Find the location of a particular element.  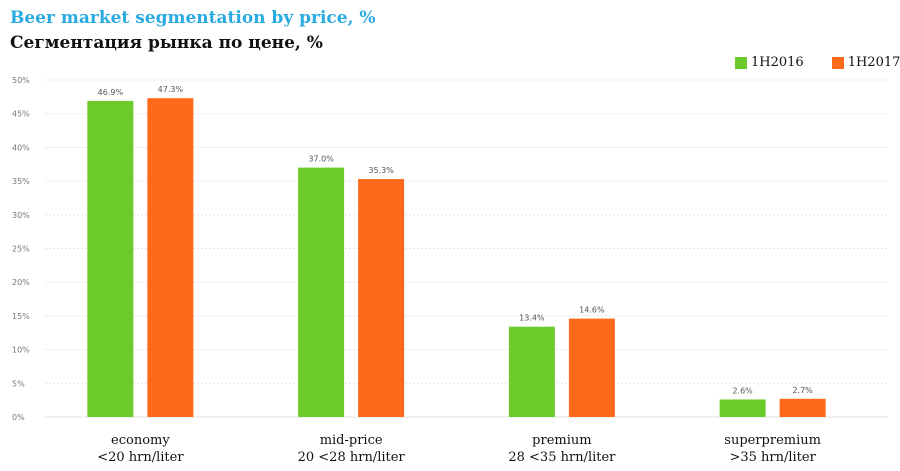

y-tick-label: 45% is located at coordinates (21, 114).